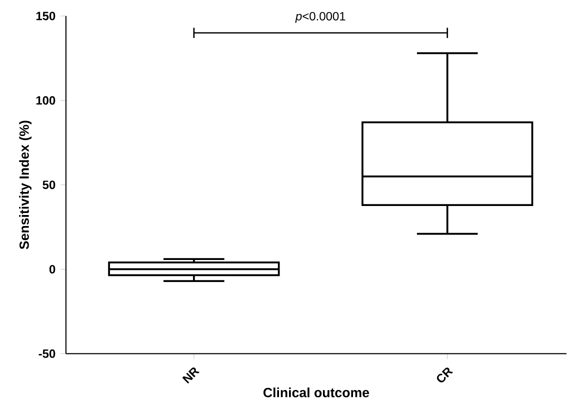 This screenshot has height=408, width=567. I want to click on y-tick-label: 50, so click(49, 185).